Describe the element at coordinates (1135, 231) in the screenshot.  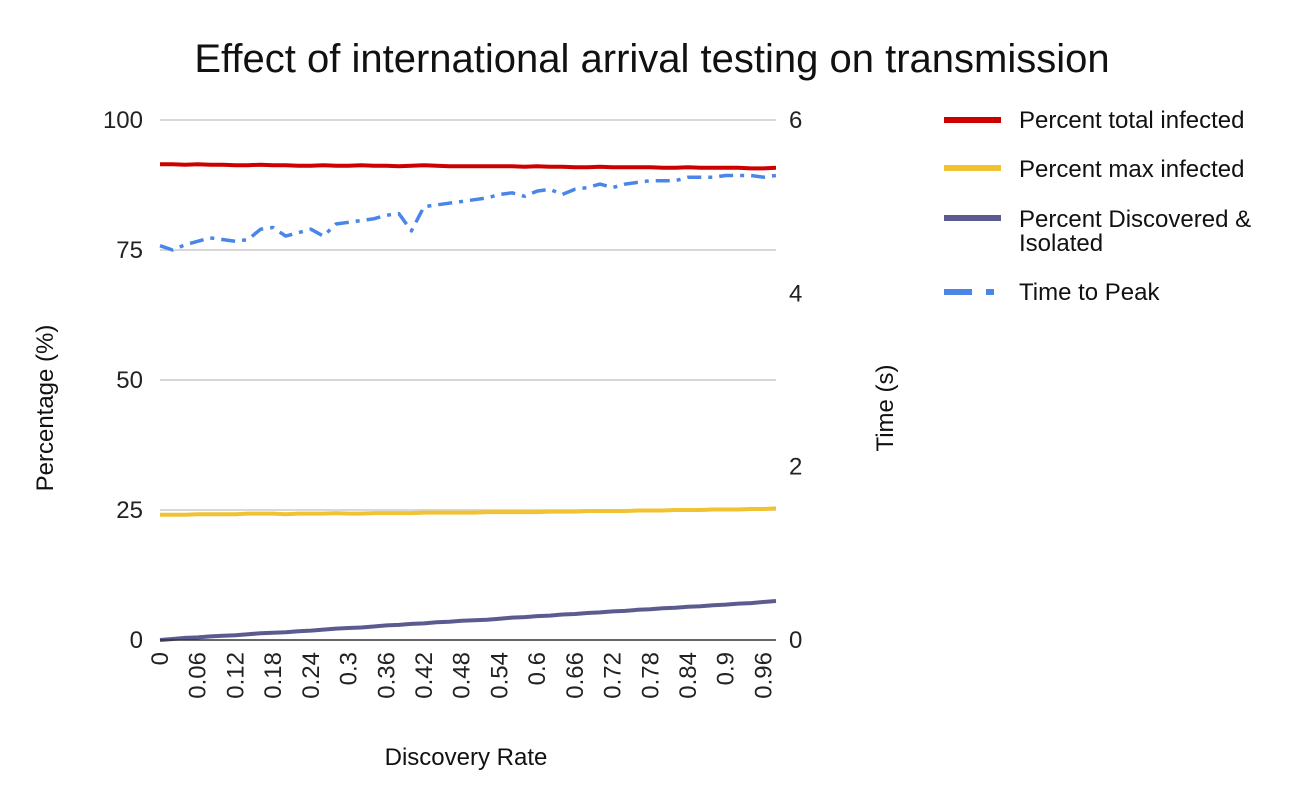
I see `legend-label-2: Percent Discovered & Isolated` at that location.